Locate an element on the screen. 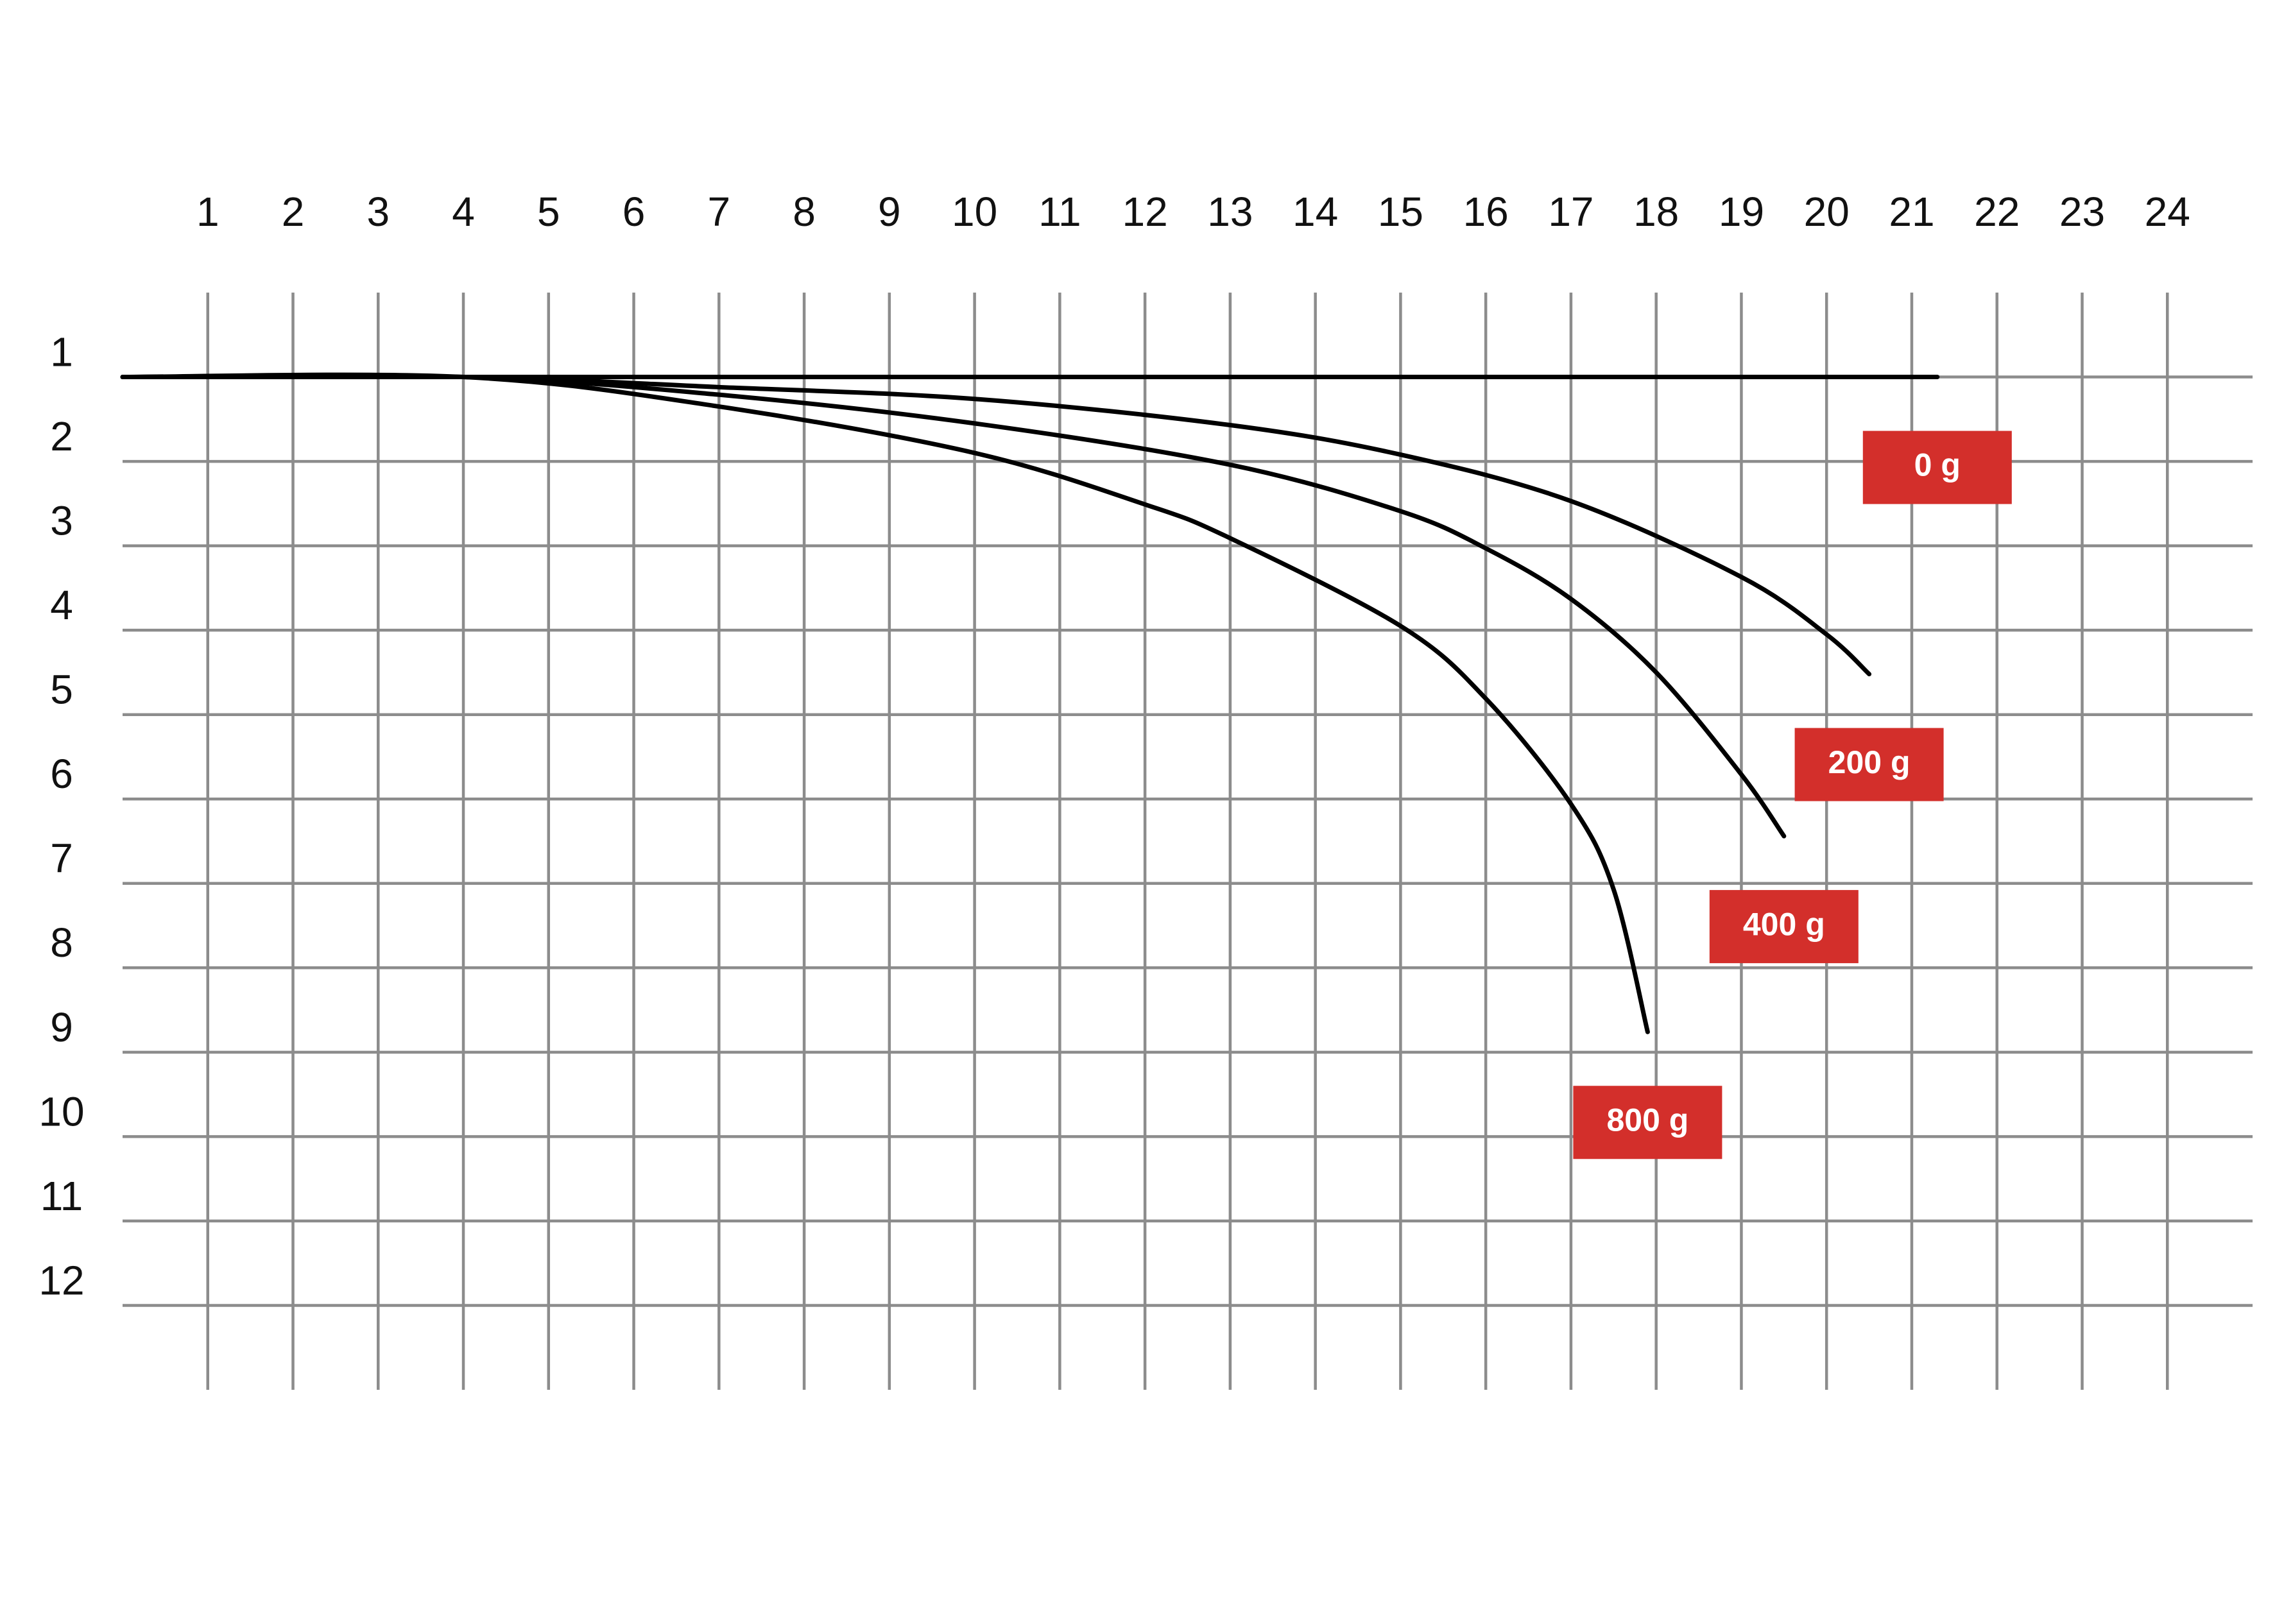  x-tick-label: 22 is located at coordinates (1997, 212).